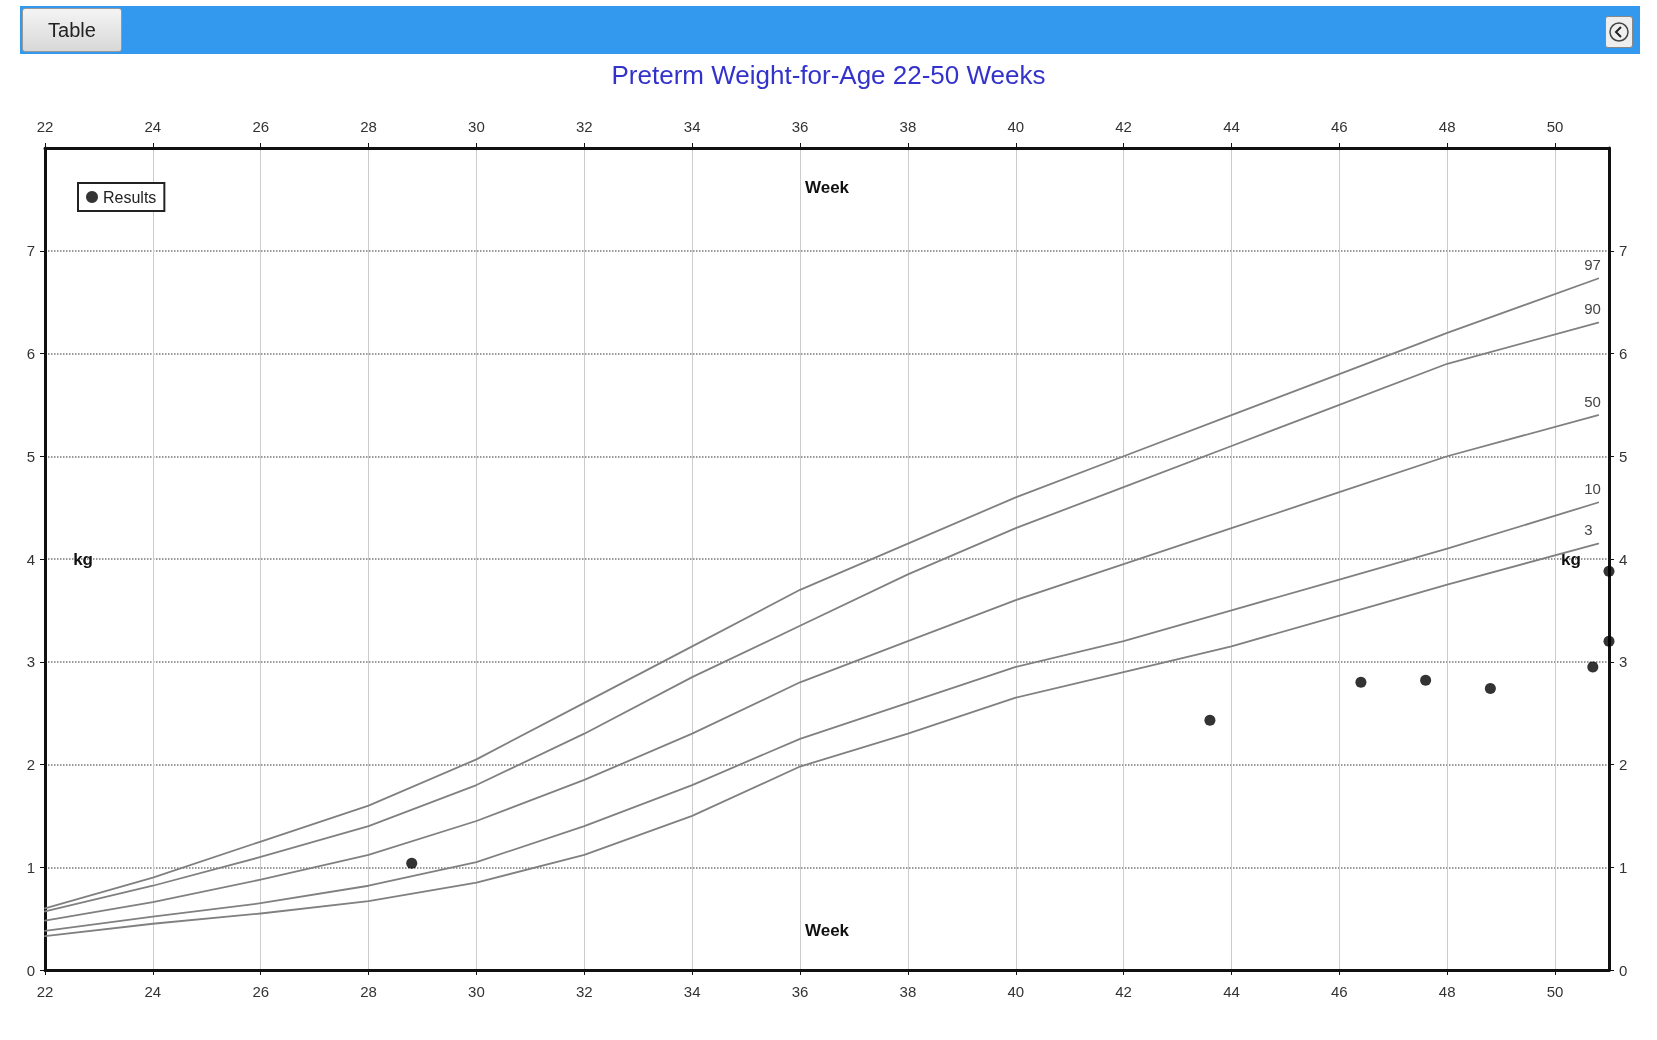 The height and width of the screenshot is (1040, 1657). Describe the element at coordinates (1339, 126) in the screenshot. I see `x2-tick-label: 46` at that location.